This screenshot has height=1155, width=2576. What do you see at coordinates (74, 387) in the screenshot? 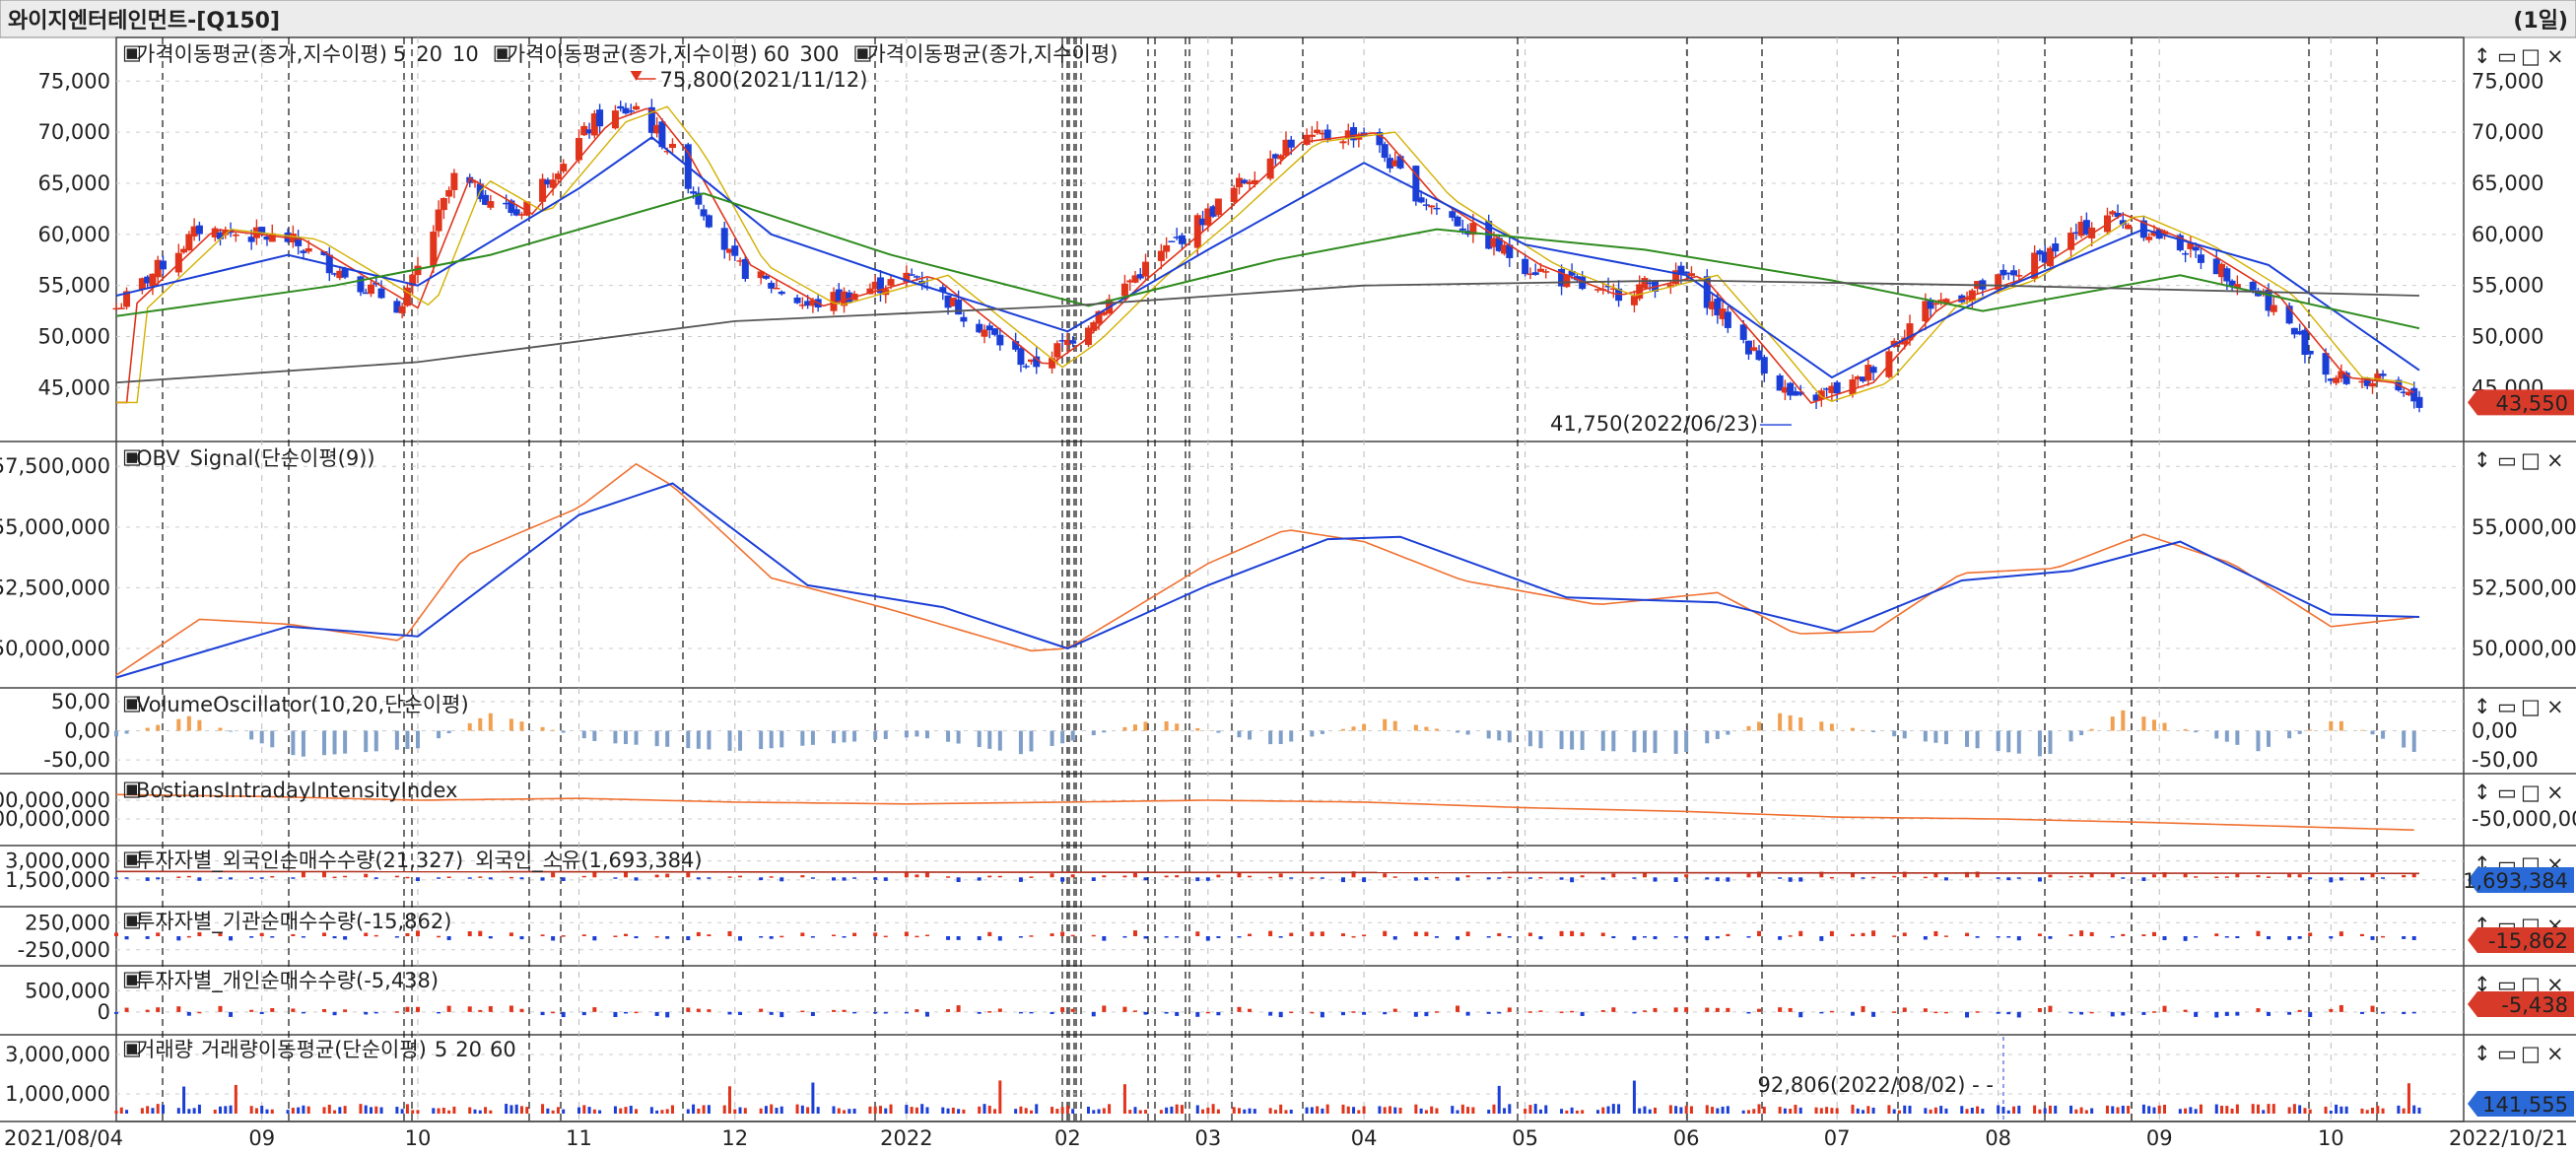
I see `y-tick-label: 45,000` at bounding box center [74, 387].